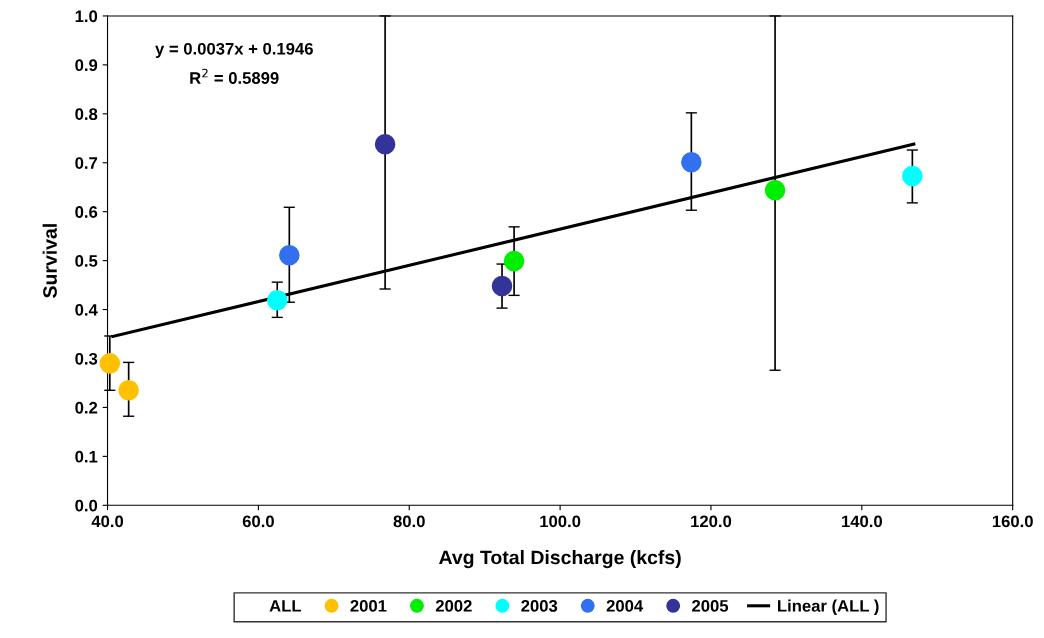 This screenshot has height=638, width=1044. I want to click on y-axis-title: Survival, so click(49, 261).